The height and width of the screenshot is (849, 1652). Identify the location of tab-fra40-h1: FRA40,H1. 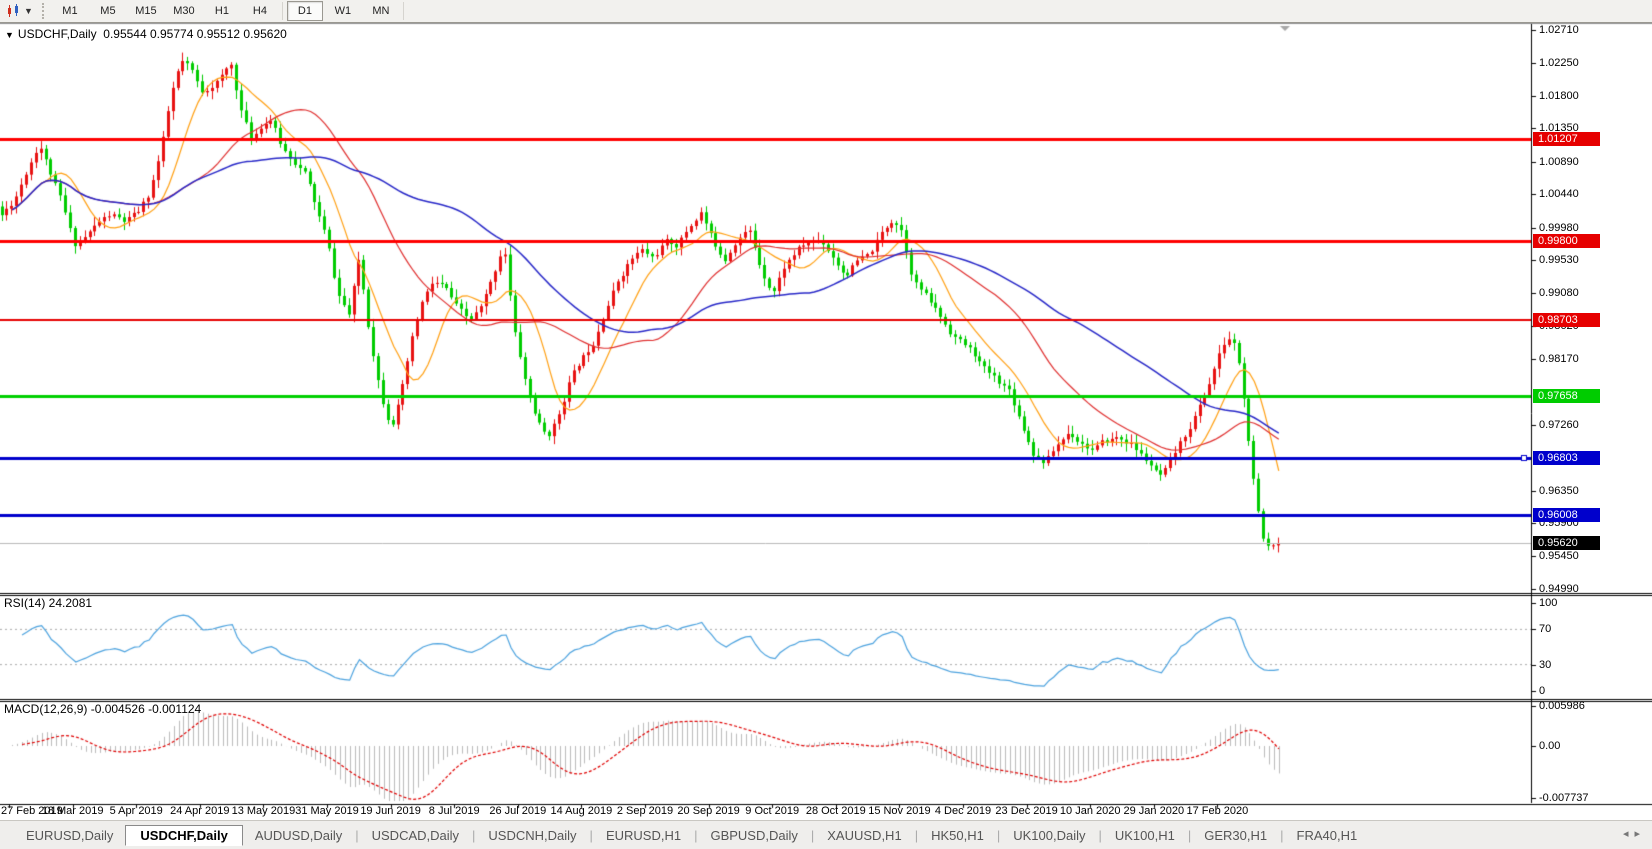
(1327, 835).